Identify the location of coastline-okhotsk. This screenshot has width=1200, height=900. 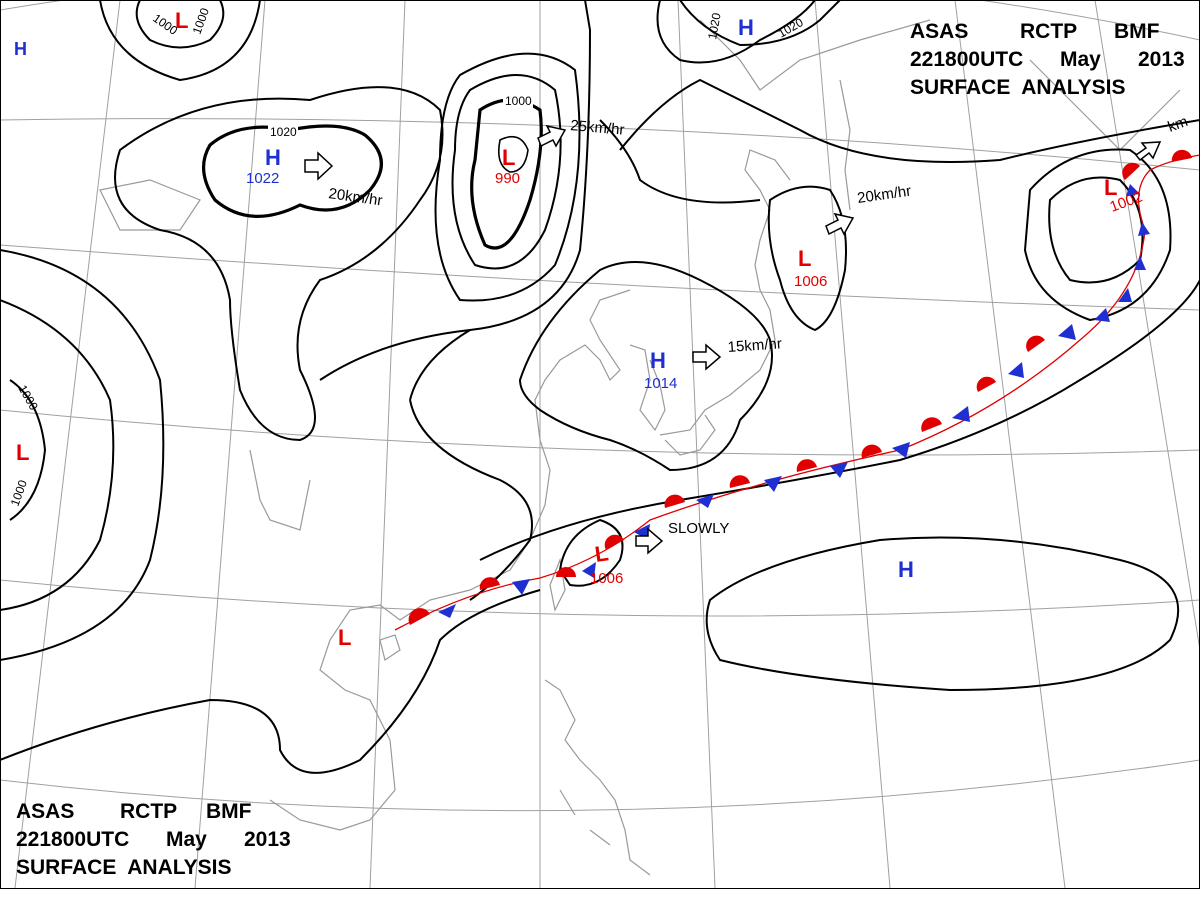
(815, 55).